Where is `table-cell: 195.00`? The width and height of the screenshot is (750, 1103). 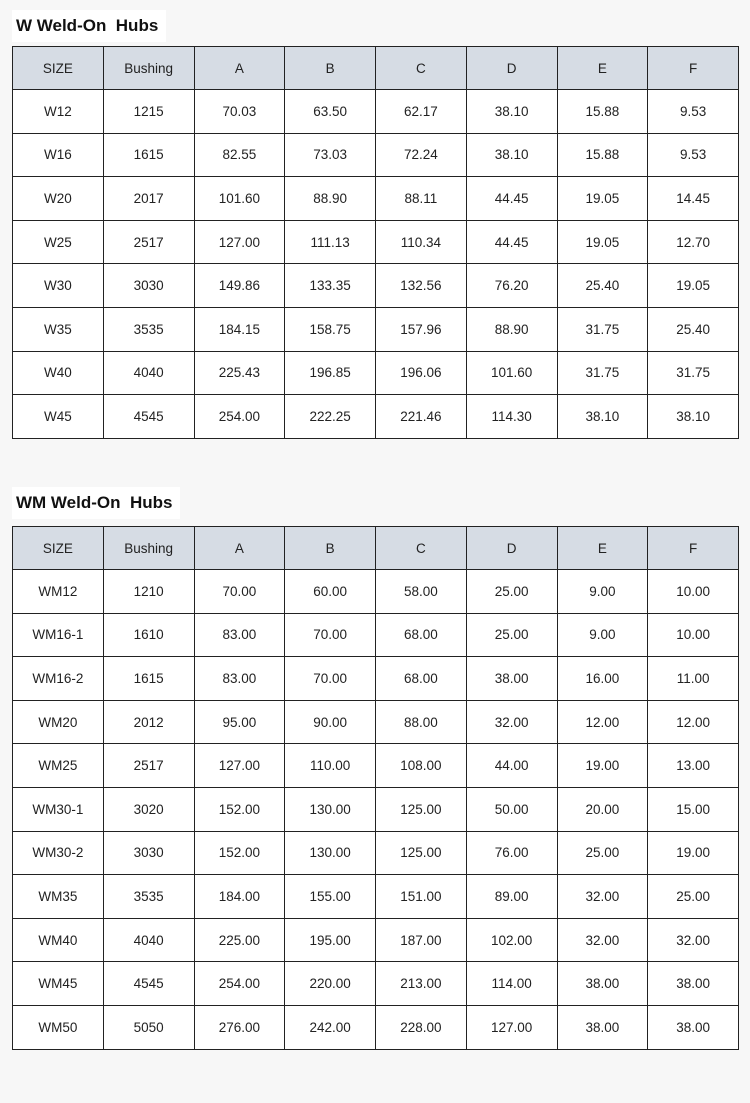
table-cell: 195.00 is located at coordinates (330, 940).